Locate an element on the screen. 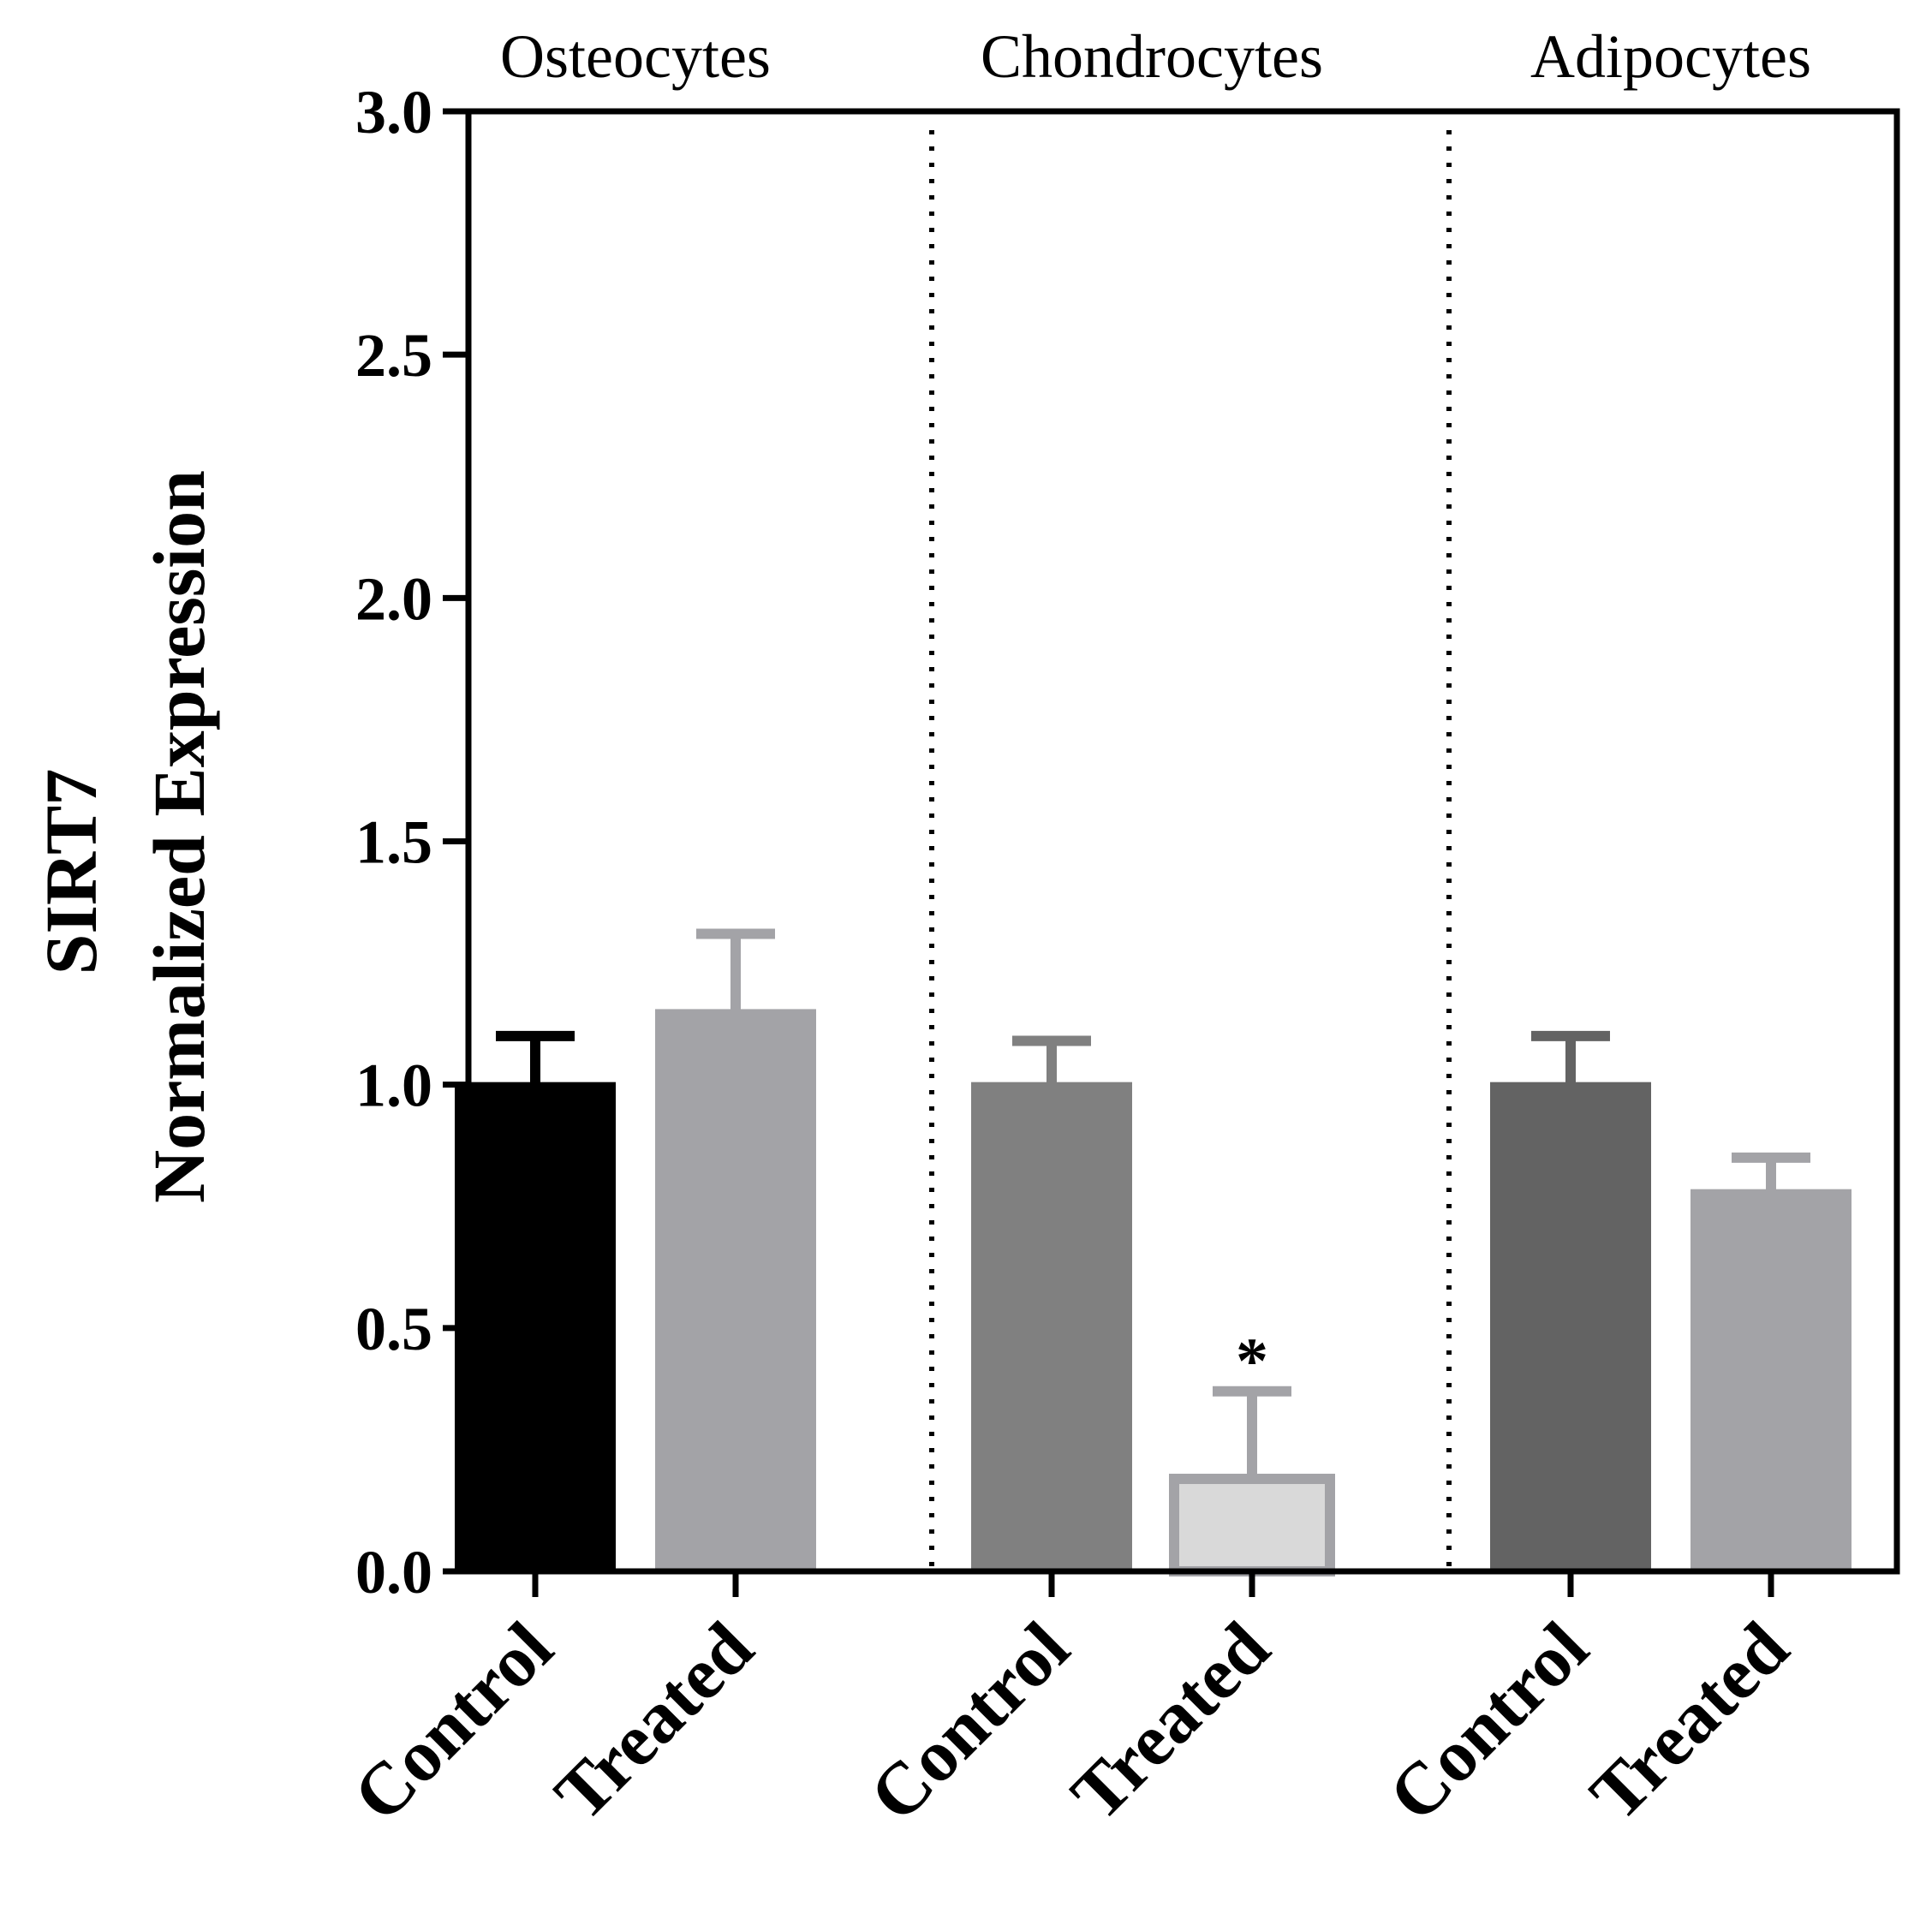 This screenshot has width=1932, height=1925. y-axis: 0.0 0.5 1.0 1.5 2.0 2.5 3.0 is located at coordinates (411, 842).